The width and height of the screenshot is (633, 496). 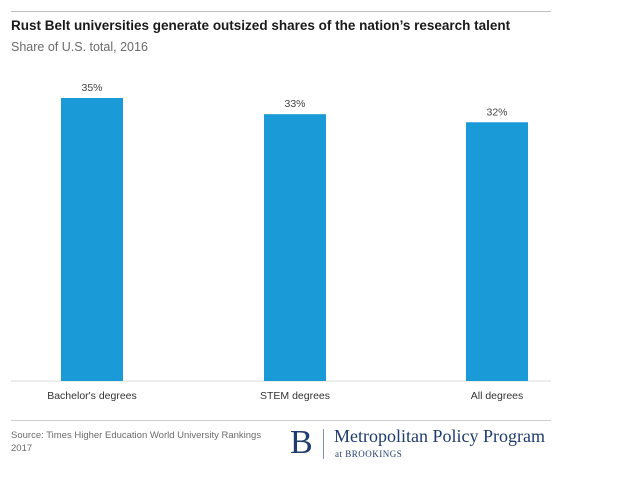 What do you see at coordinates (79, 47) in the screenshot?
I see `chart-subtitle: Share of U.S. total, 2016` at bounding box center [79, 47].